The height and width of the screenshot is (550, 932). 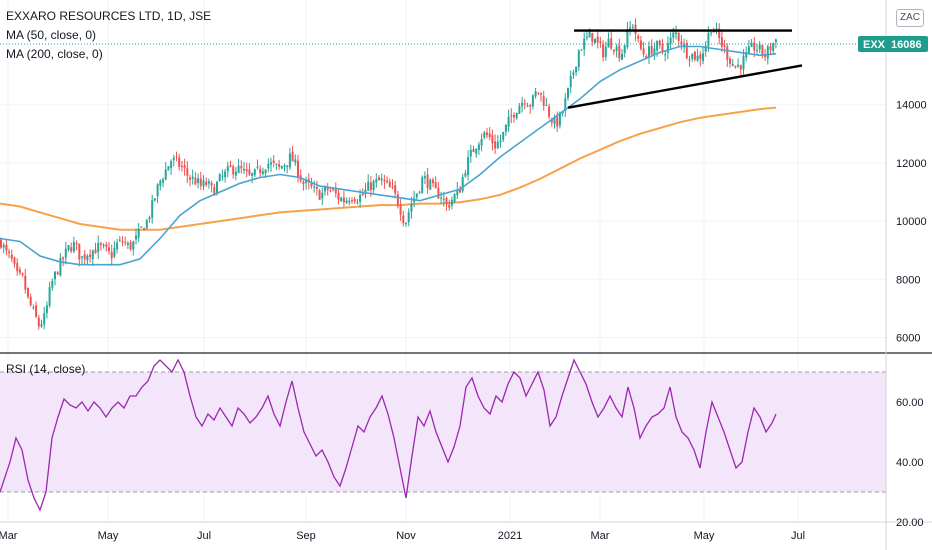 What do you see at coordinates (204, 536) in the screenshot?
I see `time-tick-label: Jul` at bounding box center [204, 536].